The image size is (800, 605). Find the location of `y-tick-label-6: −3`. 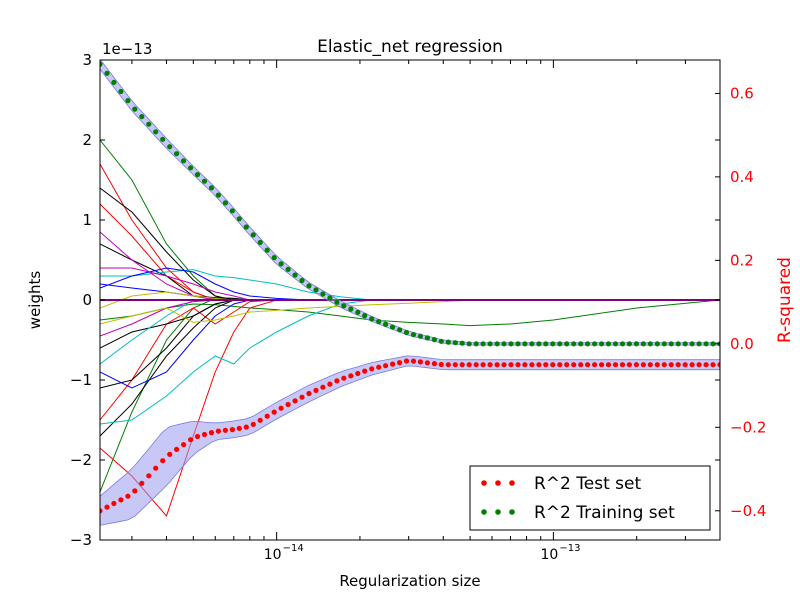

y-tick-label-6: −3 is located at coordinates (81, 540).